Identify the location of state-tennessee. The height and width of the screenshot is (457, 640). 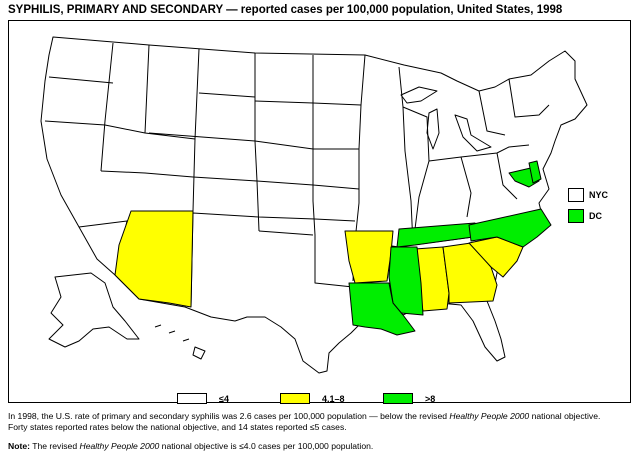
(436, 235).